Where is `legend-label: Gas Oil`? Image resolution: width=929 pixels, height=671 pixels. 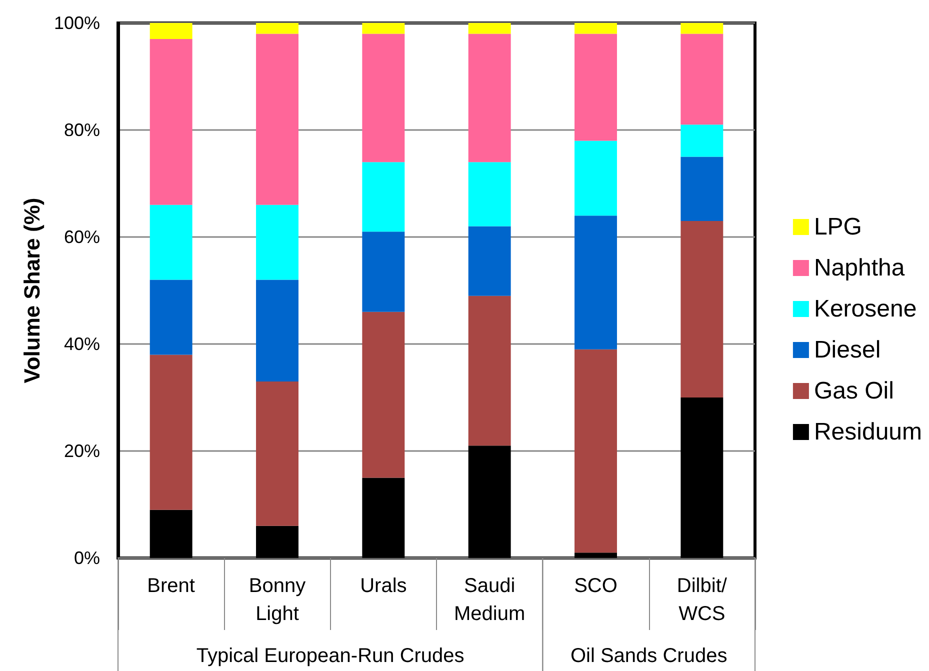 legend-label: Gas Oil is located at coordinates (854, 391).